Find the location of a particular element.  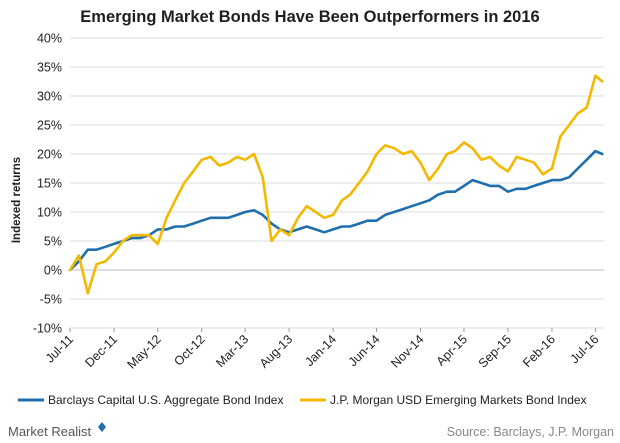

source-note: Source: Barclays, J.P. Morgan is located at coordinates (530, 432).